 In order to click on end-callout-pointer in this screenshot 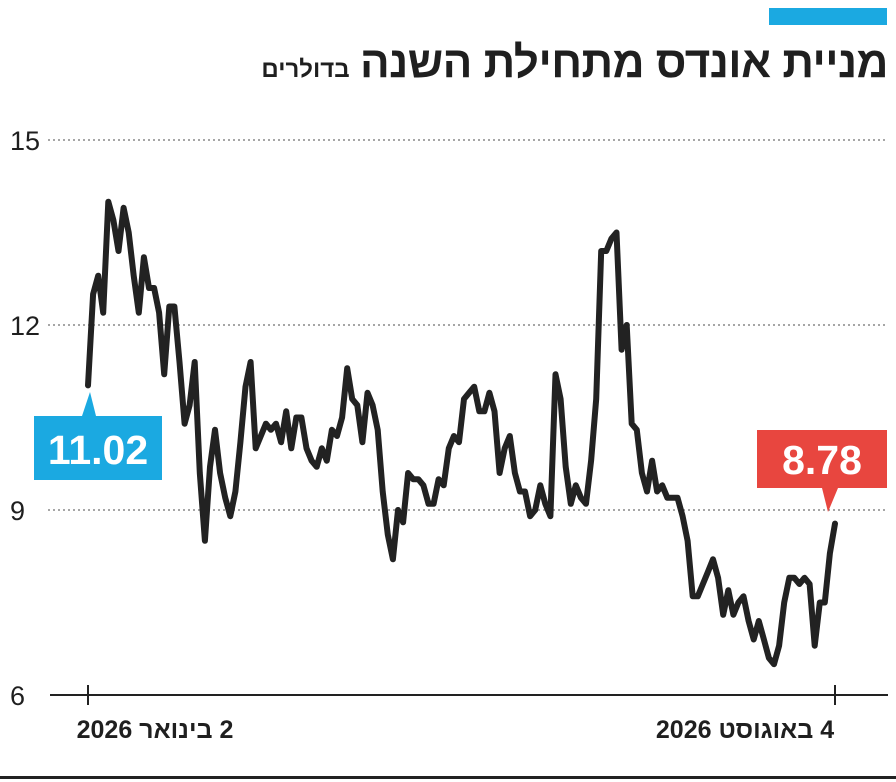, I will do `click(830, 500)`.